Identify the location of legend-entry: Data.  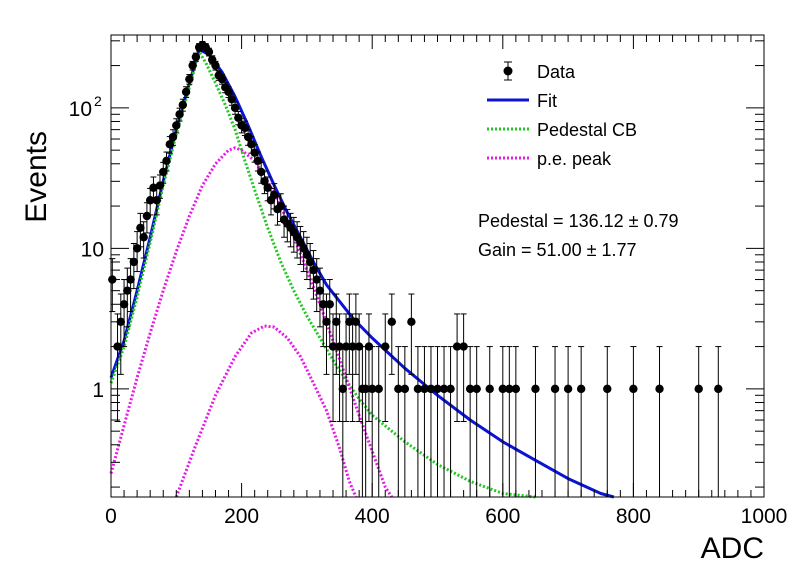
(539, 71).